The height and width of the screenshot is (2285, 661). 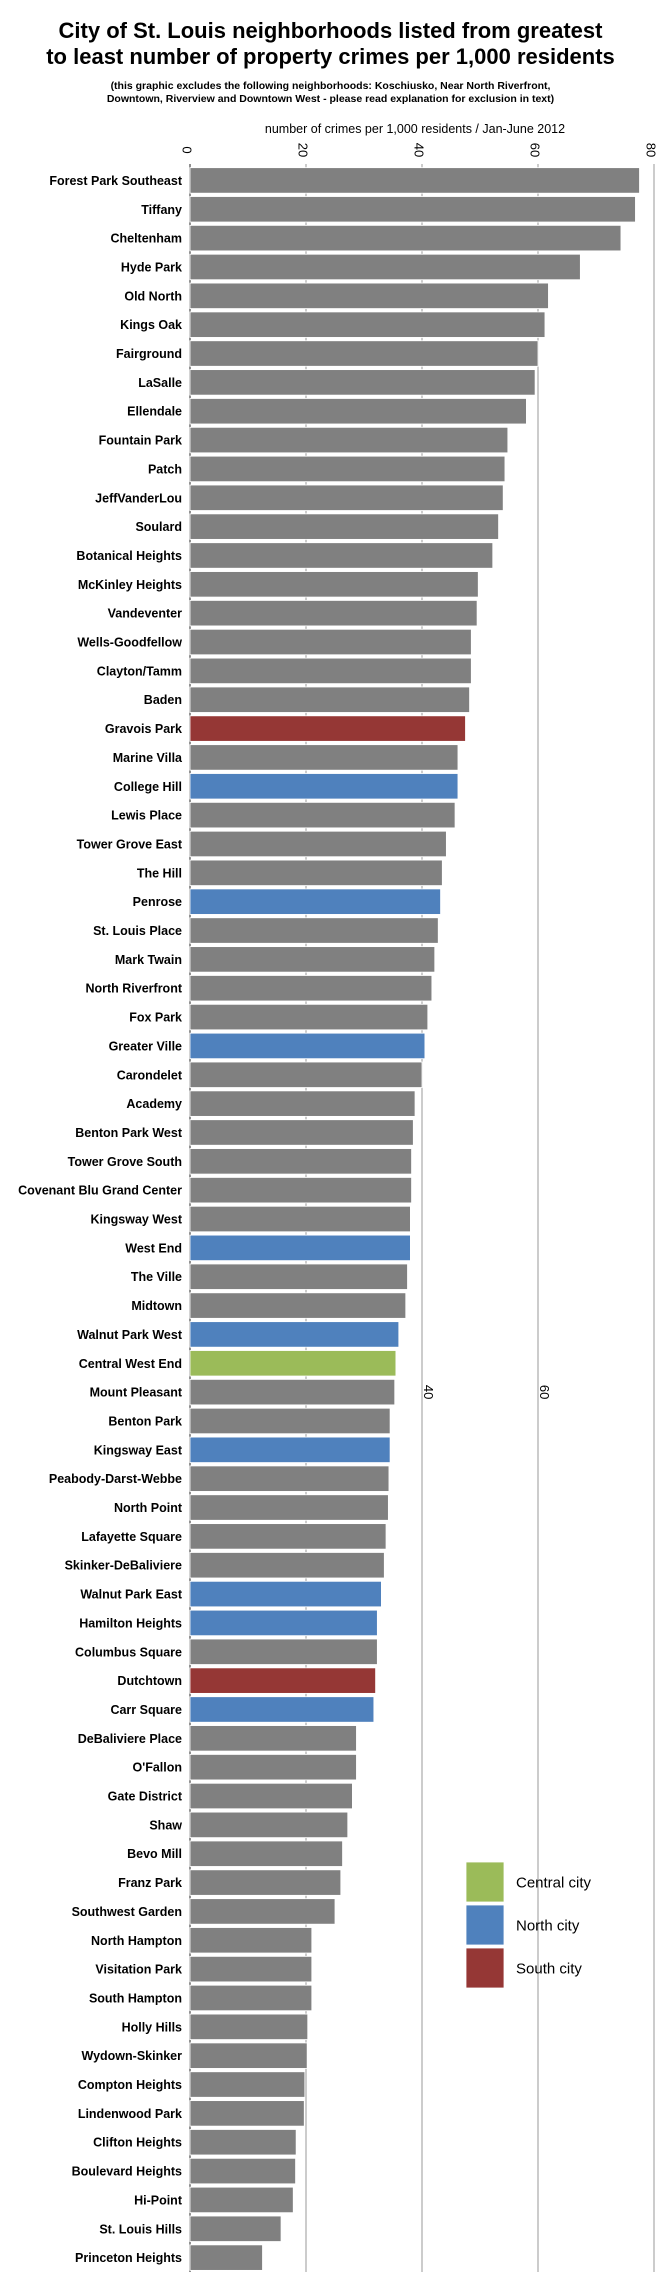 What do you see at coordinates (155, 1018) in the screenshot?
I see `category-label: Fox Park` at bounding box center [155, 1018].